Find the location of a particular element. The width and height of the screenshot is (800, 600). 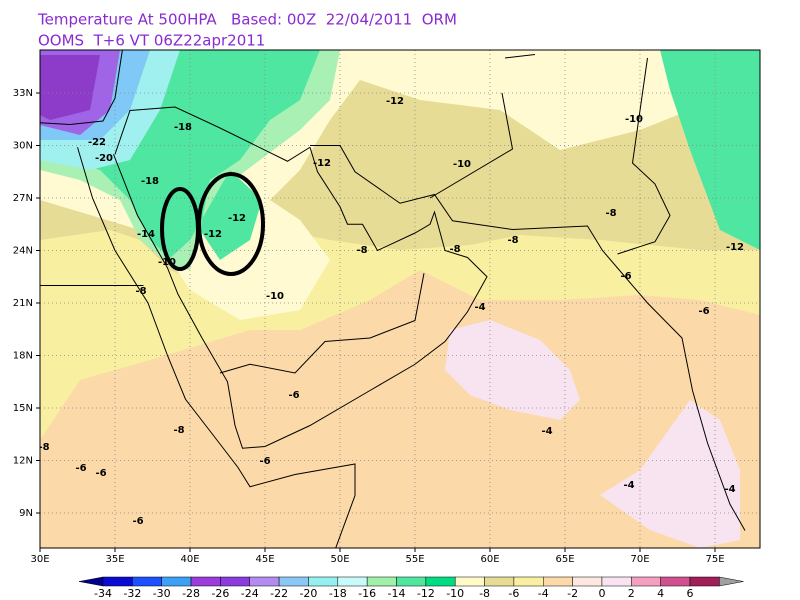

lat-label: 30N is located at coordinates (23, 146).